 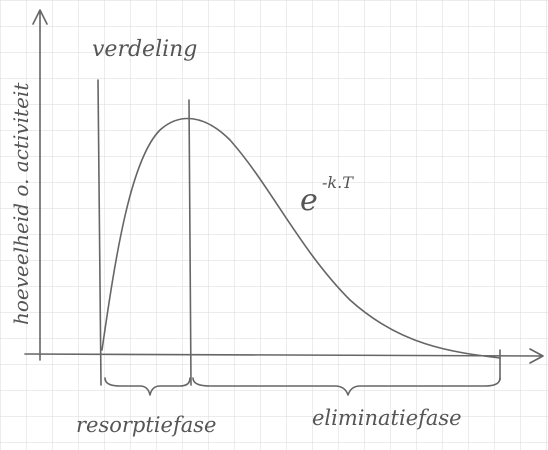 What do you see at coordinates (146, 425) in the screenshot?
I see `phase-label: resorptiefase` at bounding box center [146, 425].